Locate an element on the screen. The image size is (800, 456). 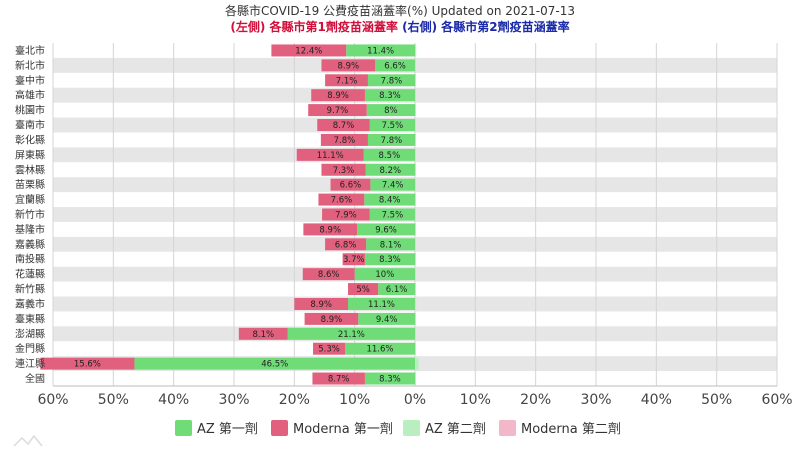
bar-label-az-dose1: 11.4% is located at coordinates (380, 51).